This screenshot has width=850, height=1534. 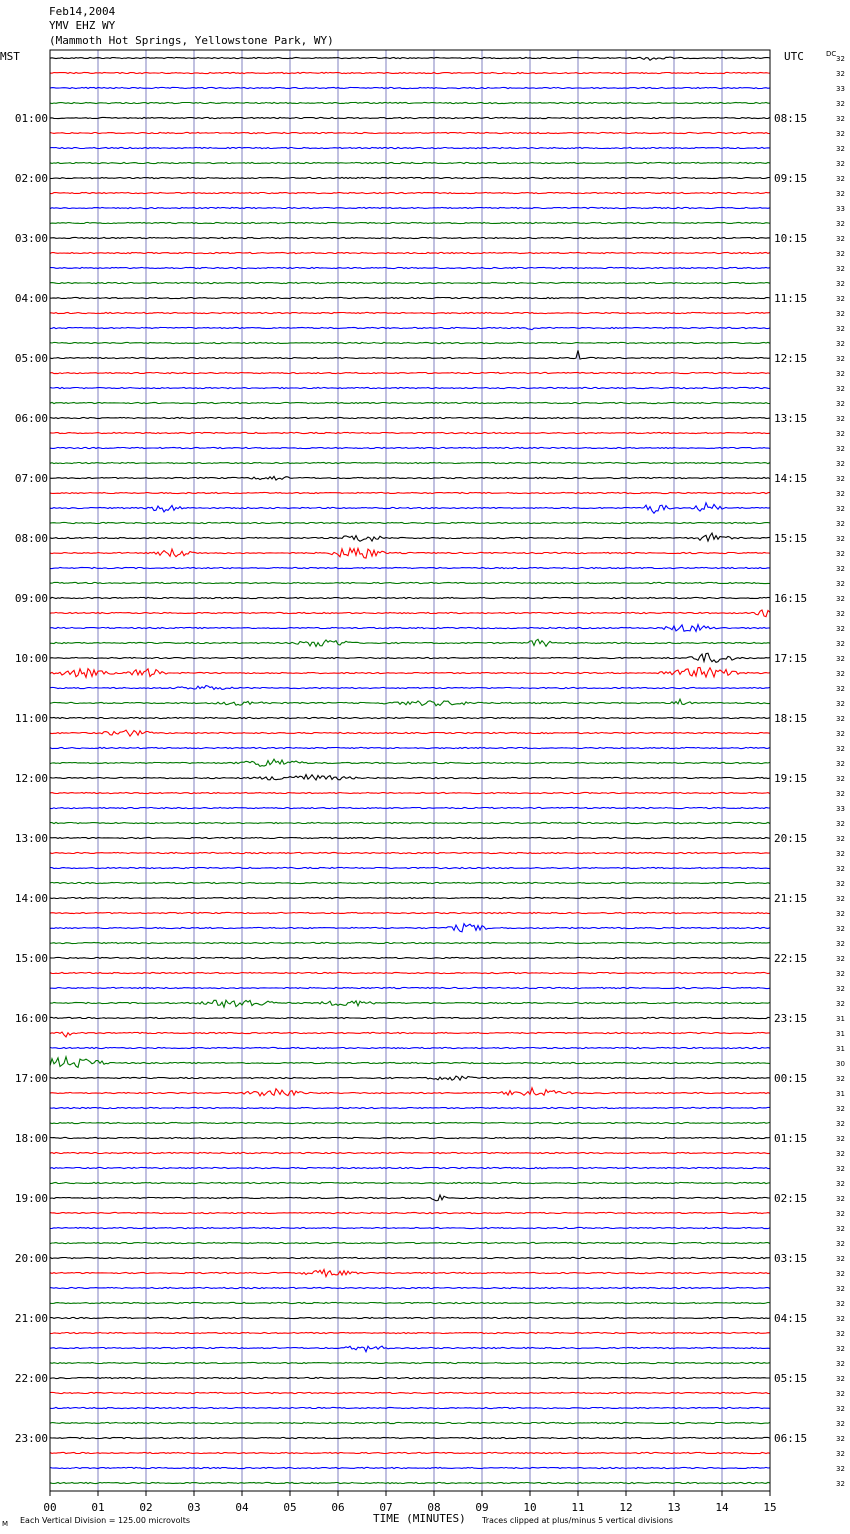 I want to click on left-hour-label: 14:00, so click(x=31, y=898).